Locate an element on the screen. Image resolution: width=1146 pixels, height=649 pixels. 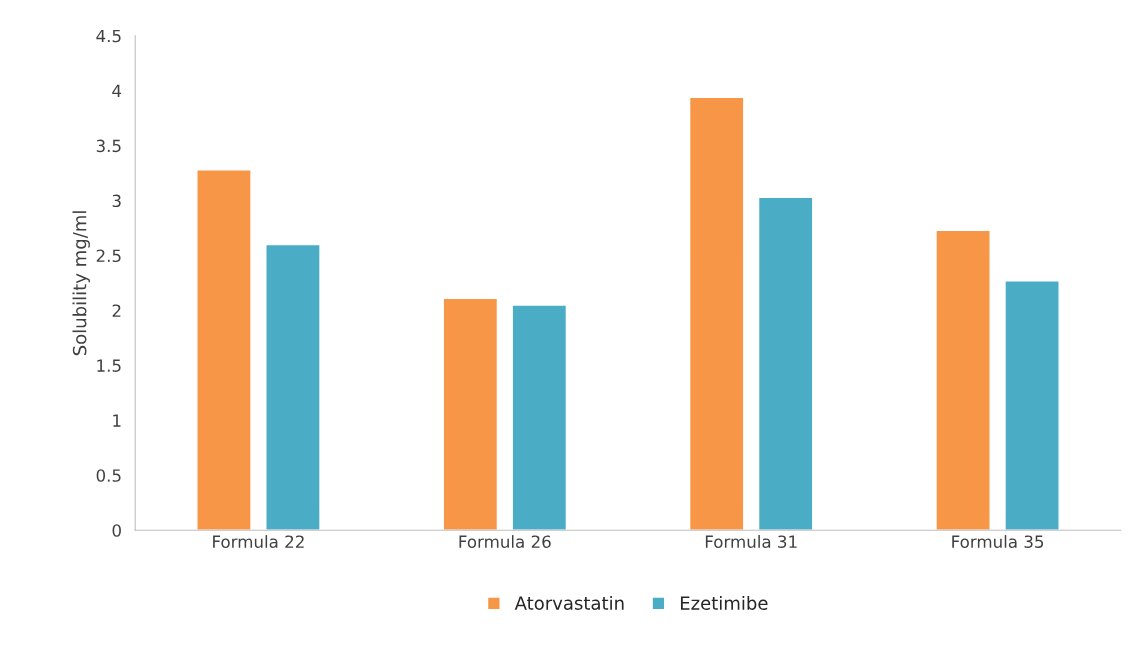
x-tick-label: Formula 35 is located at coordinates (998, 541).